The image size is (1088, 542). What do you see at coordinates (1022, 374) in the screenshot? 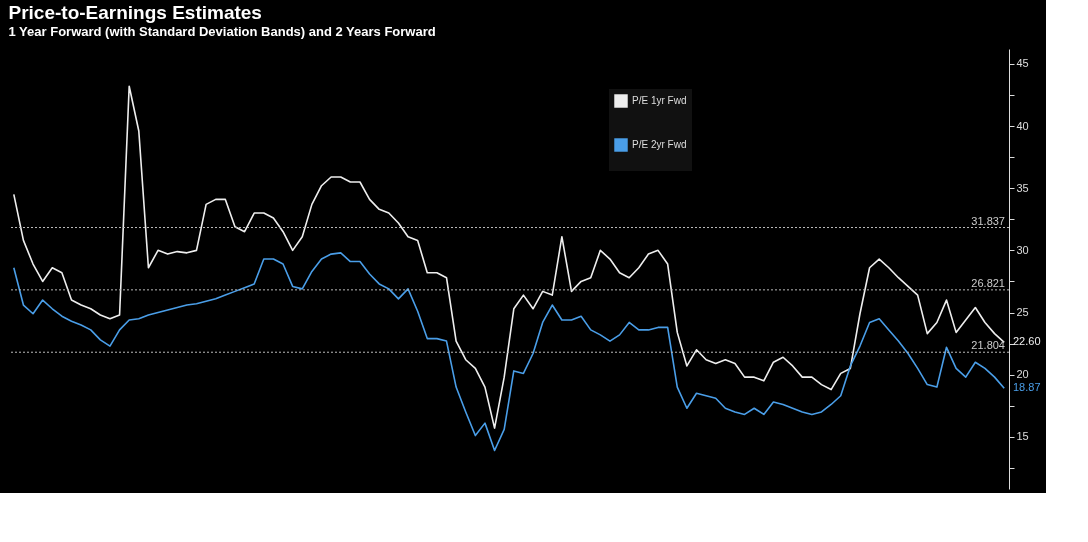
I see `y-tick-label: 20` at bounding box center [1022, 374].